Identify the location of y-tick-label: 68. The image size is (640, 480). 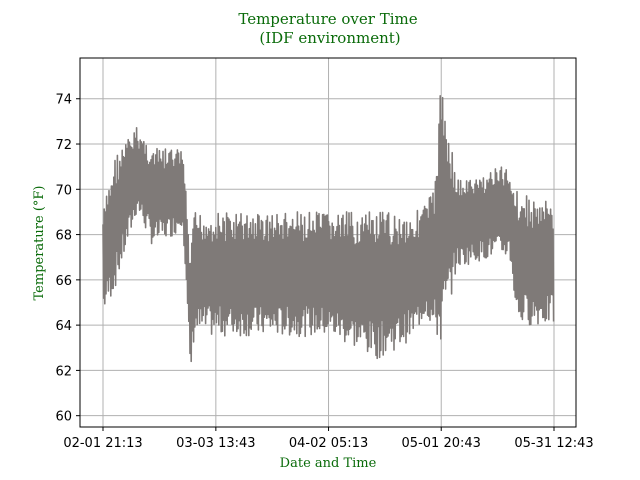
(63, 236).